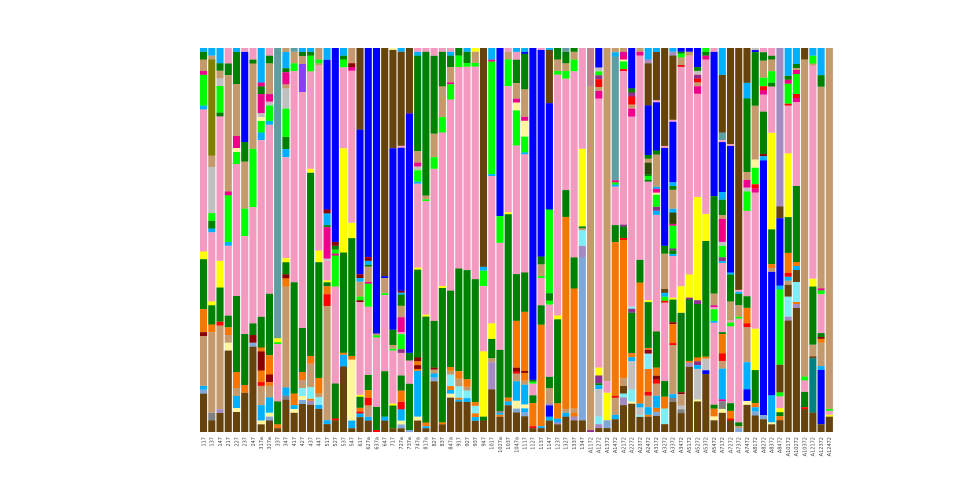 Image resolution: width=960 pixels, height=480 pixels. What do you see at coordinates (213, 442) in the screenshot?
I see `x-tick-label: 137` at bounding box center [213, 442].